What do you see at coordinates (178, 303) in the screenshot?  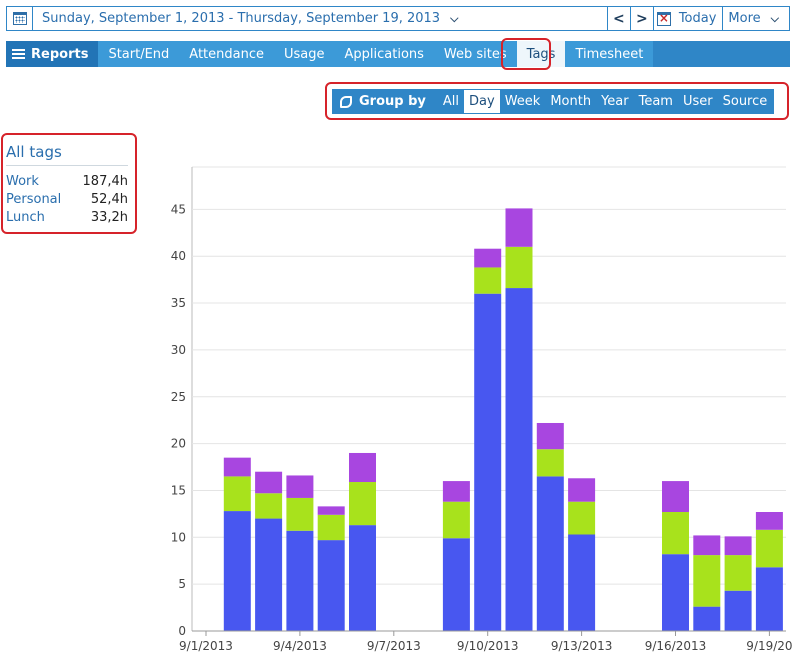 I see `y-tick-label: 35` at bounding box center [178, 303].